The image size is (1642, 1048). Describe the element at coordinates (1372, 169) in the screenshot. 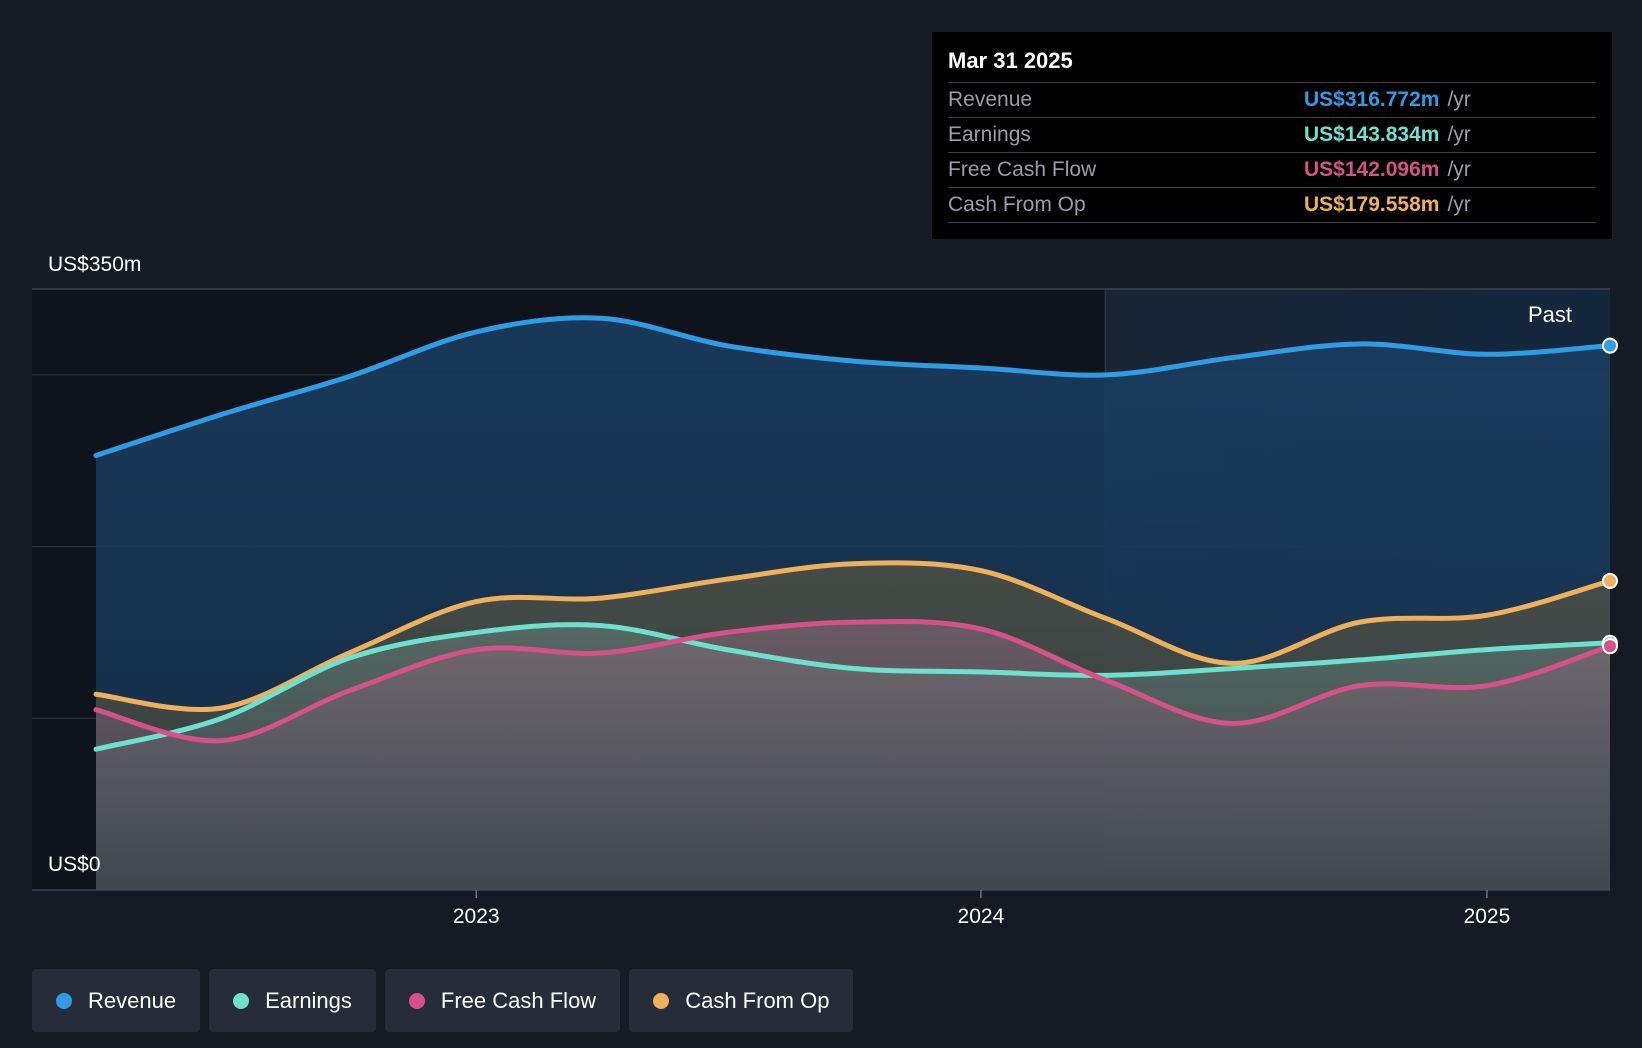

I see `tooltip-value: US$142.096m` at that location.